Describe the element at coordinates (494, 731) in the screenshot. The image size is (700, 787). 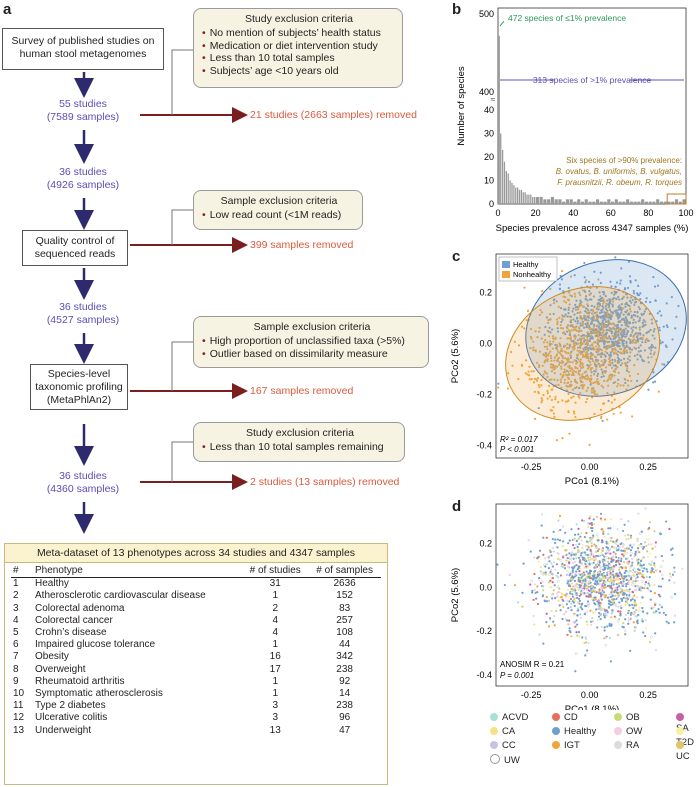
I see `legend-swatch` at that location.